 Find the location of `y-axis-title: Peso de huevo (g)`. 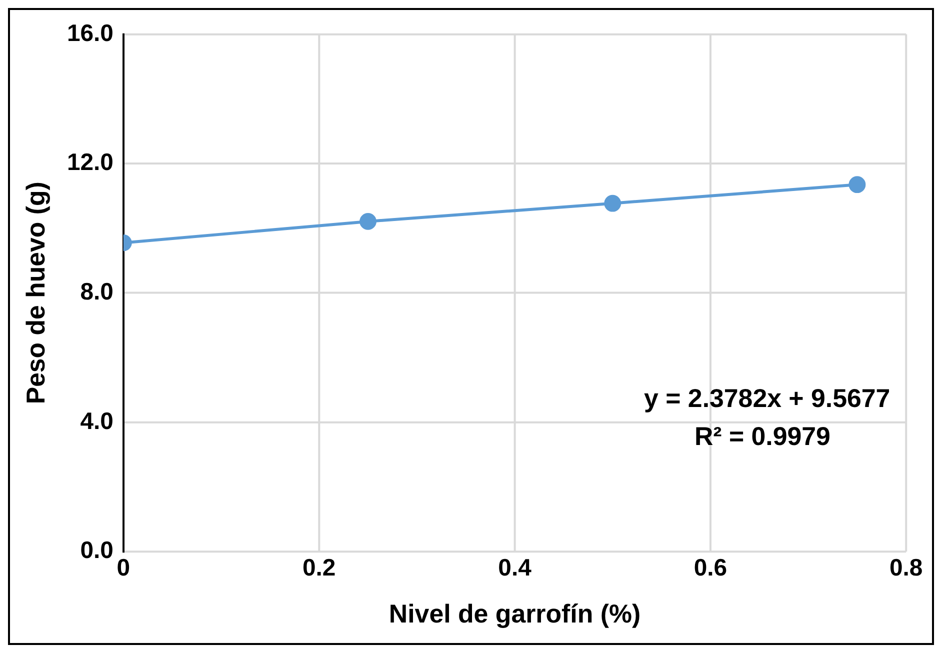

y-axis-title: Peso de huevo (g) is located at coordinates (36, 293).